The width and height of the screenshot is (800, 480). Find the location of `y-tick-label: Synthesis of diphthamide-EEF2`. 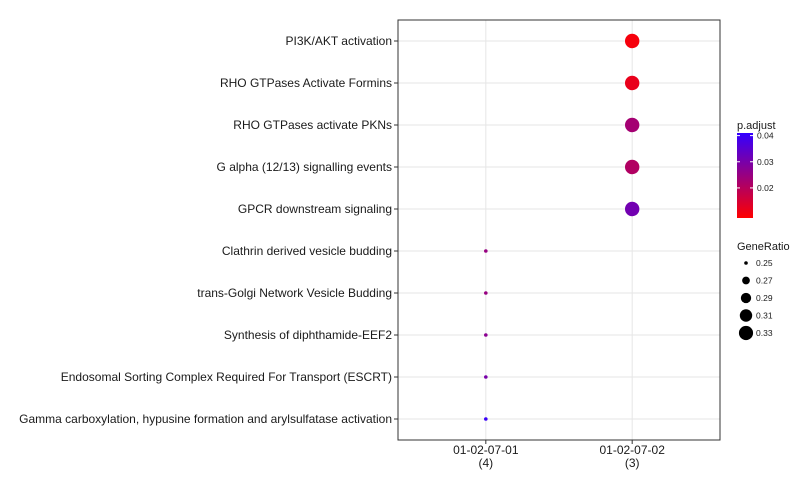

y-tick-label: Synthesis of diphthamide-EEF2 is located at coordinates (308, 335).